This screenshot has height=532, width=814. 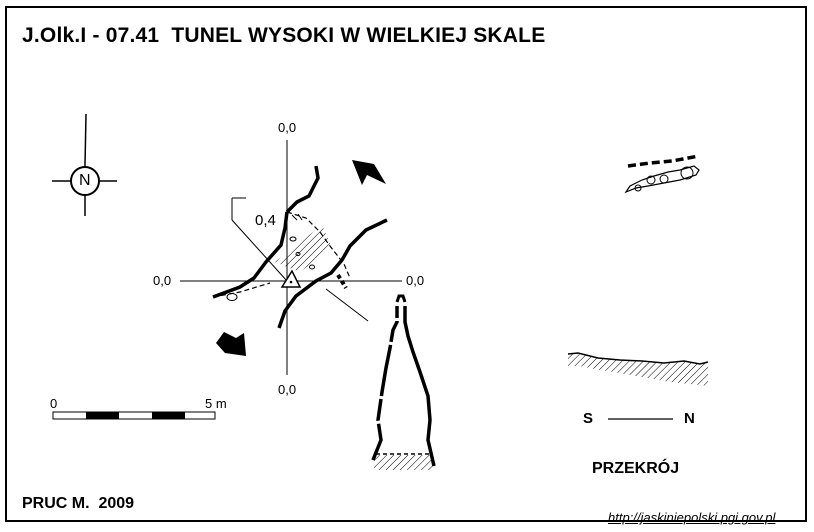 What do you see at coordinates (265, 220) in the screenshot?
I see `height-mark-label: 0,4` at bounding box center [265, 220].